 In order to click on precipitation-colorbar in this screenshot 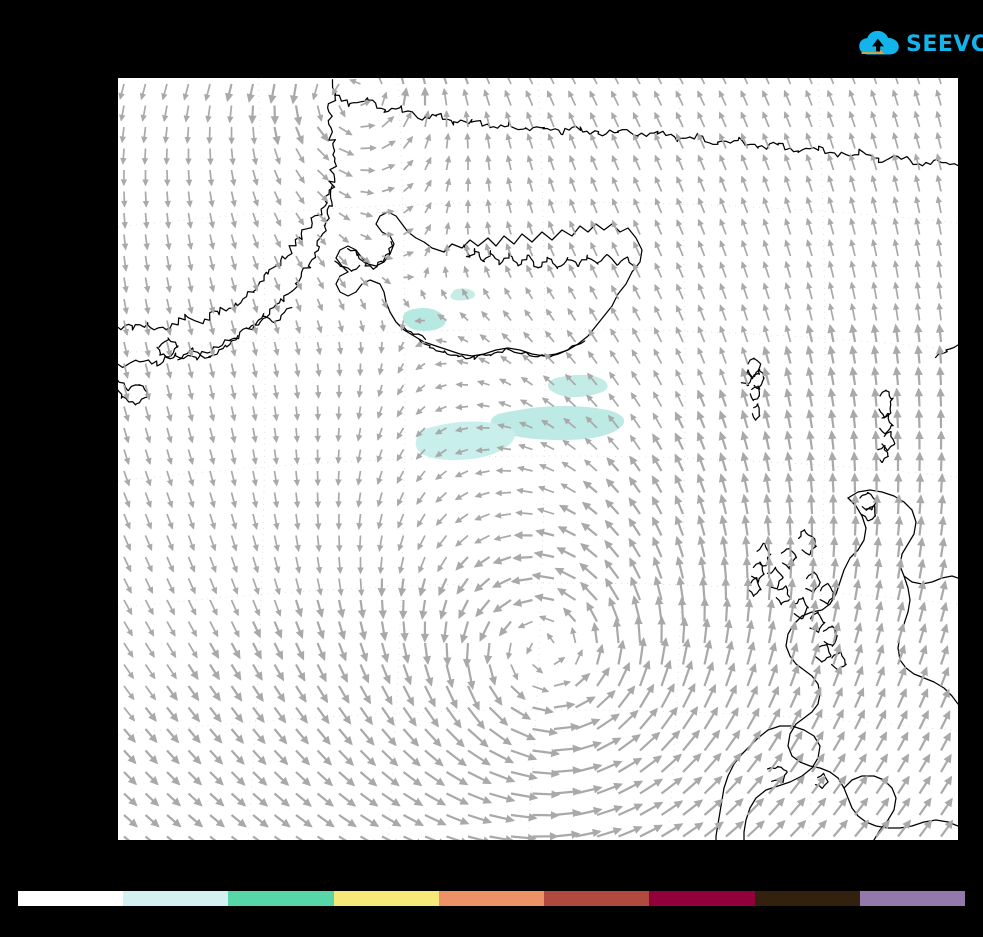, I will do `click(491, 898)`.